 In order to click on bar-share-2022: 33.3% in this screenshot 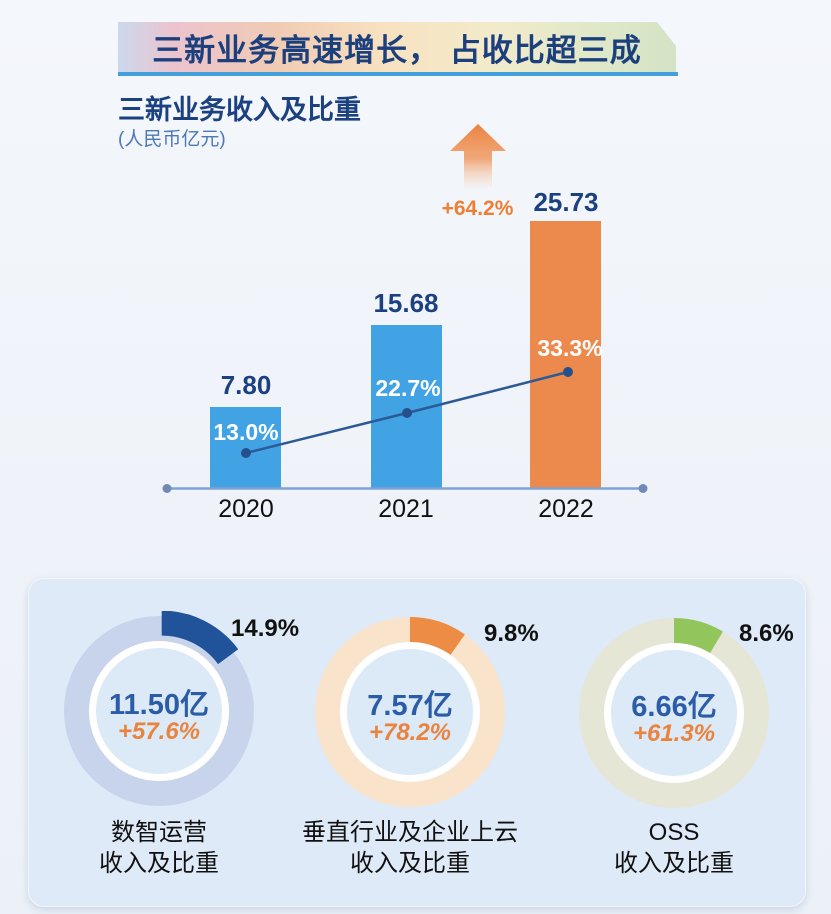, I will do `click(570, 348)`.